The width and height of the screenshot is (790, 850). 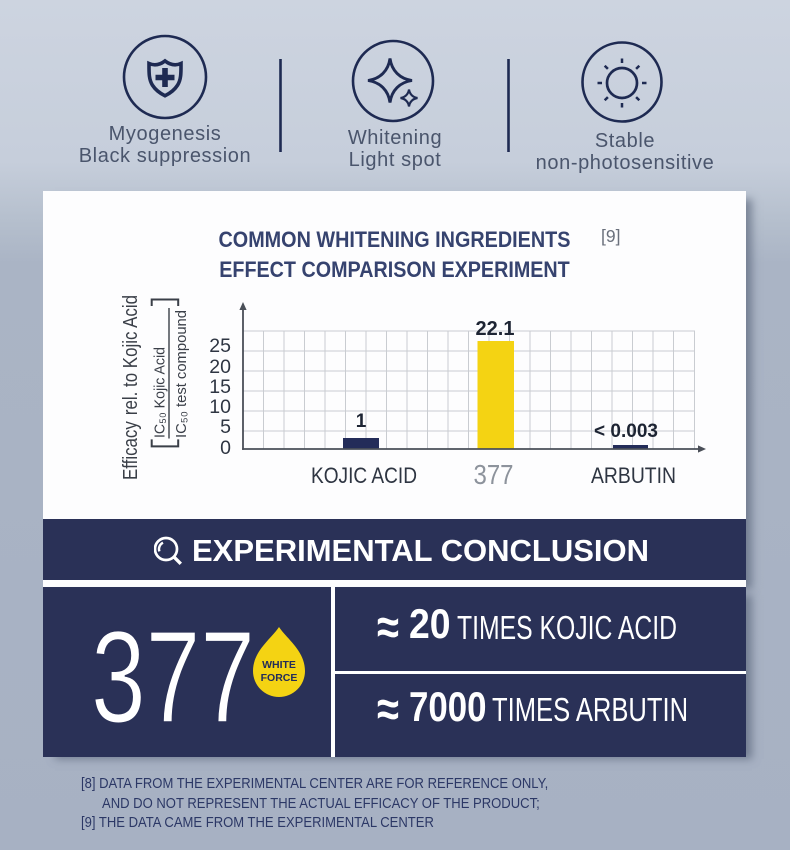 I want to click on svg-text: 377, so click(x=494, y=474).